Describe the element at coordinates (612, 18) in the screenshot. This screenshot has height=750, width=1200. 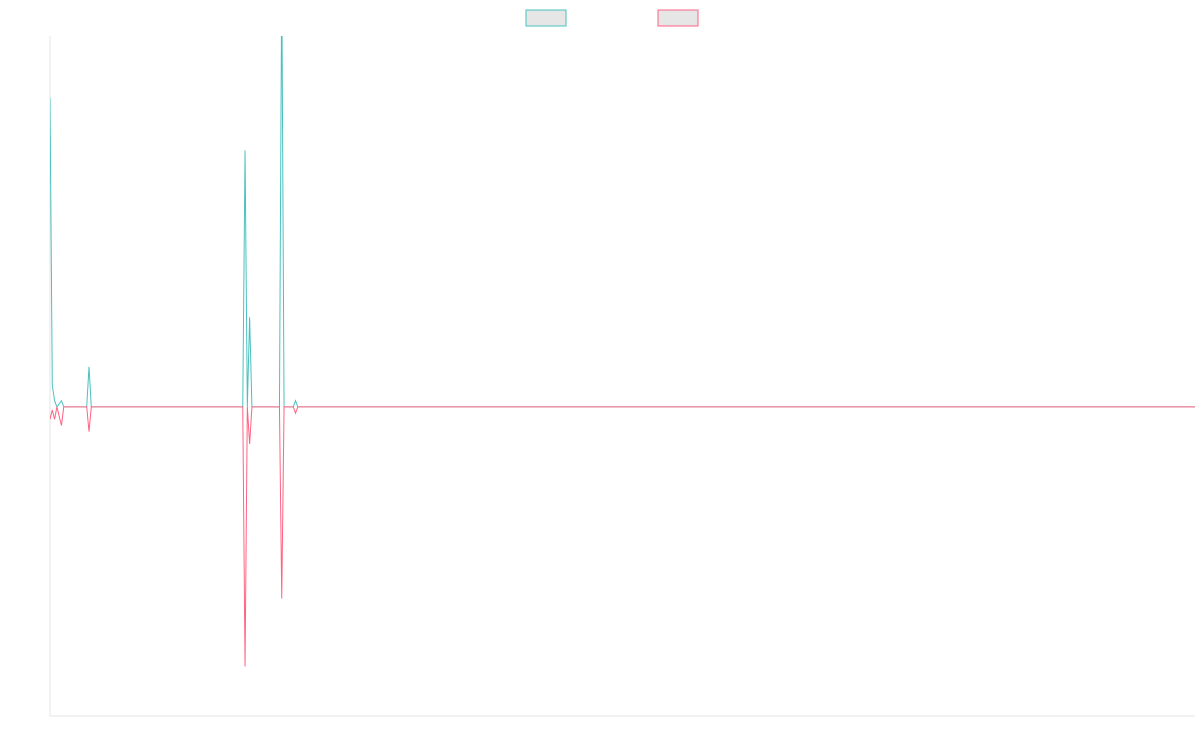
I see `legend` at that location.